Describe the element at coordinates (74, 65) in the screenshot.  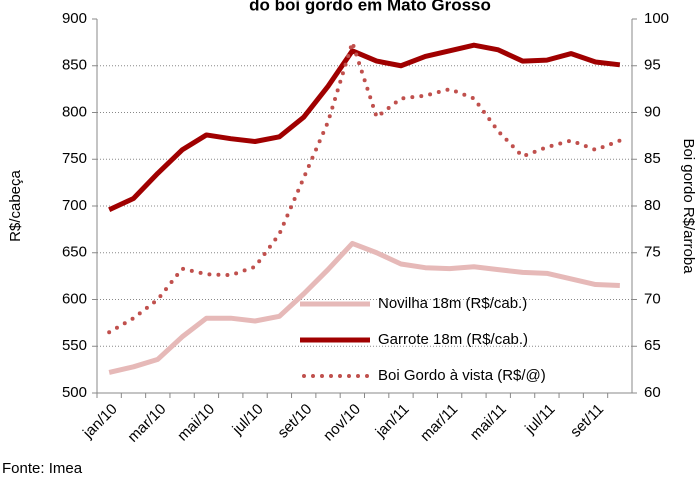
I see `y-tick-label: 850` at that location.